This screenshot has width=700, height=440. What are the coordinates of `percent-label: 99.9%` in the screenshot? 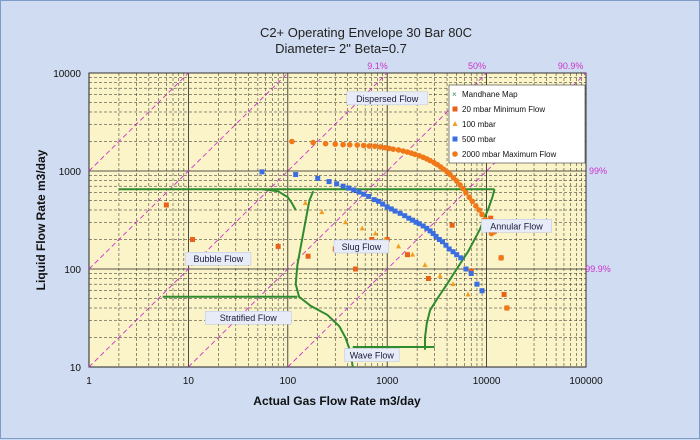 It's located at (598, 269).